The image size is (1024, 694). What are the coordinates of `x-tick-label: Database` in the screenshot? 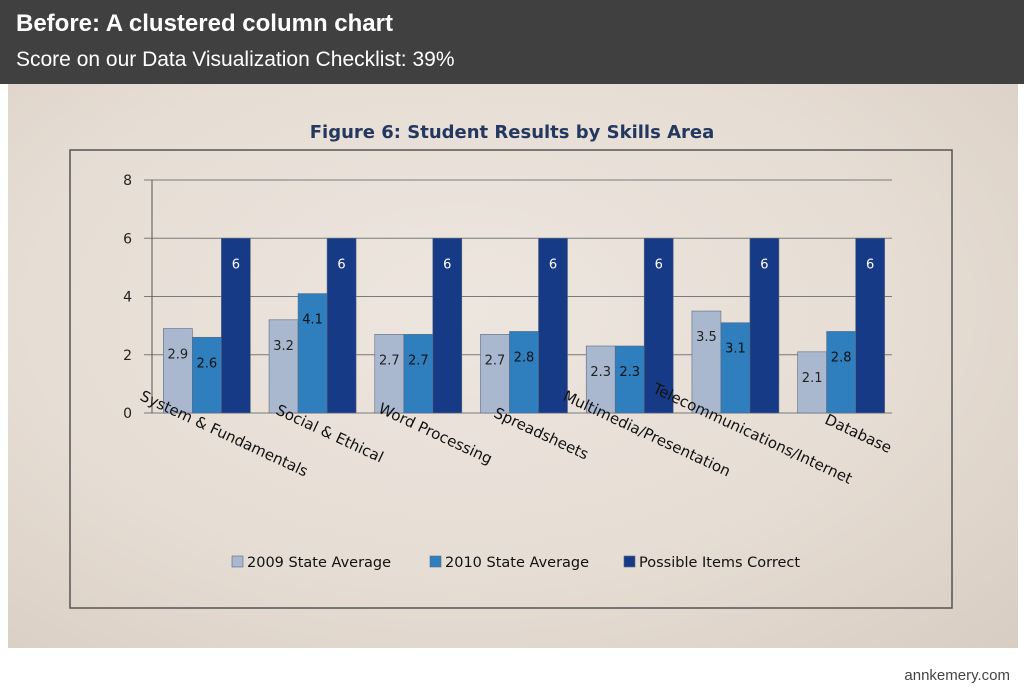 It's located at (858, 433).